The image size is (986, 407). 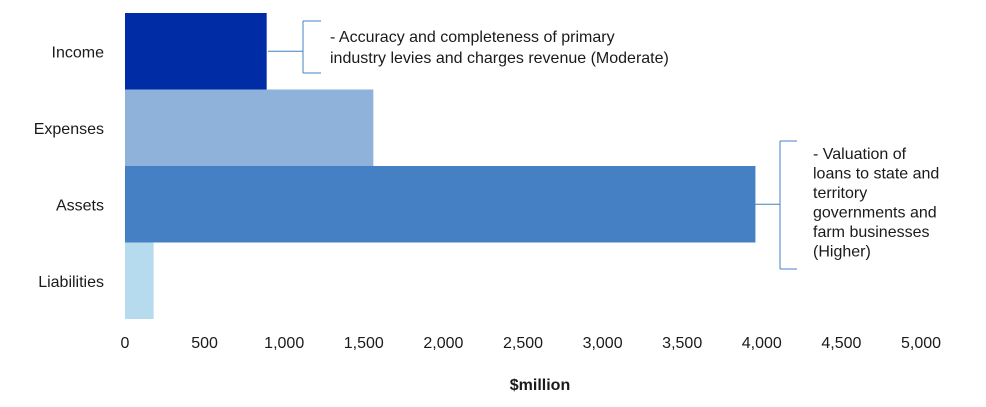 What do you see at coordinates (876, 174) in the screenshot?
I see `annotation-text-line: loans to state and` at bounding box center [876, 174].